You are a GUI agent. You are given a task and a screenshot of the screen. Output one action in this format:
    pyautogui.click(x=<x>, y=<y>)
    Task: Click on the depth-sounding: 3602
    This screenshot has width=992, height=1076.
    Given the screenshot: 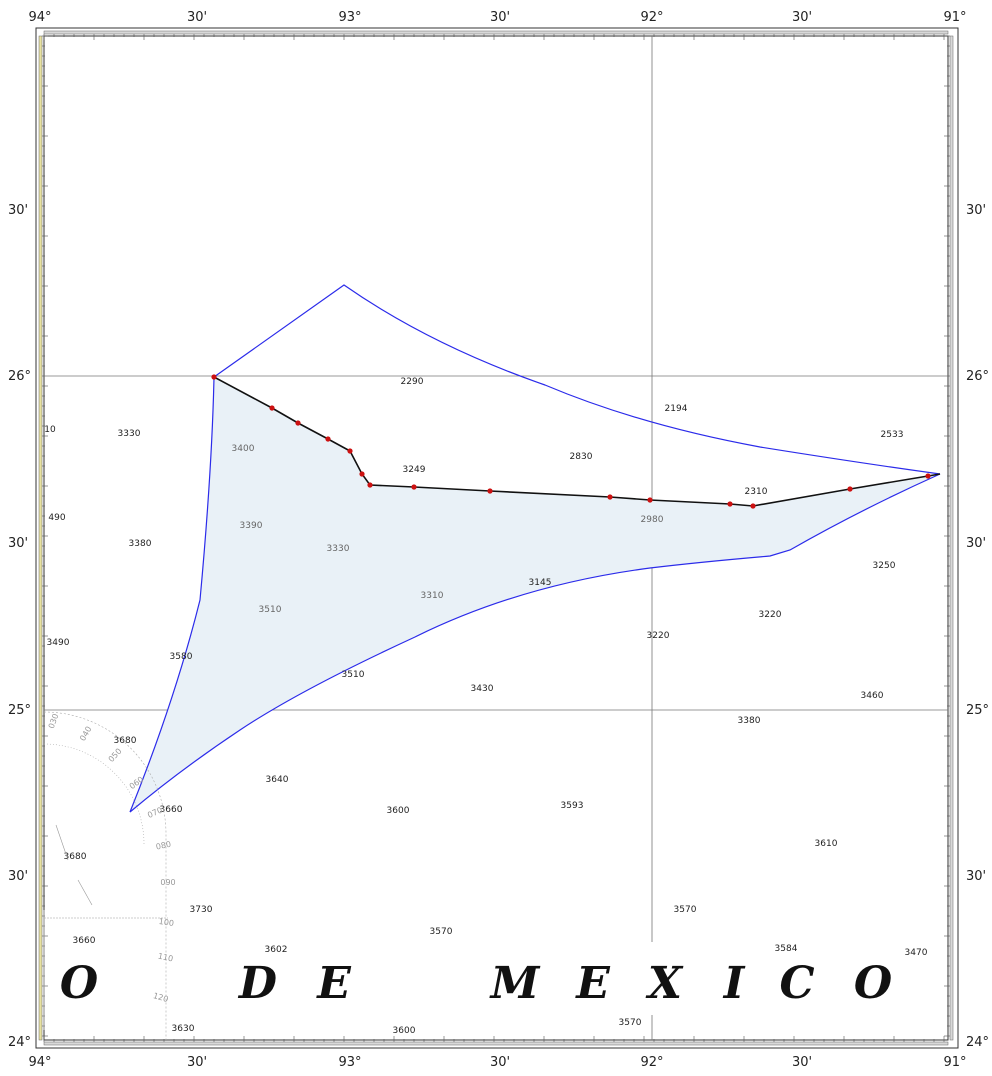 What is the action you would take?
    pyautogui.click(x=276, y=950)
    